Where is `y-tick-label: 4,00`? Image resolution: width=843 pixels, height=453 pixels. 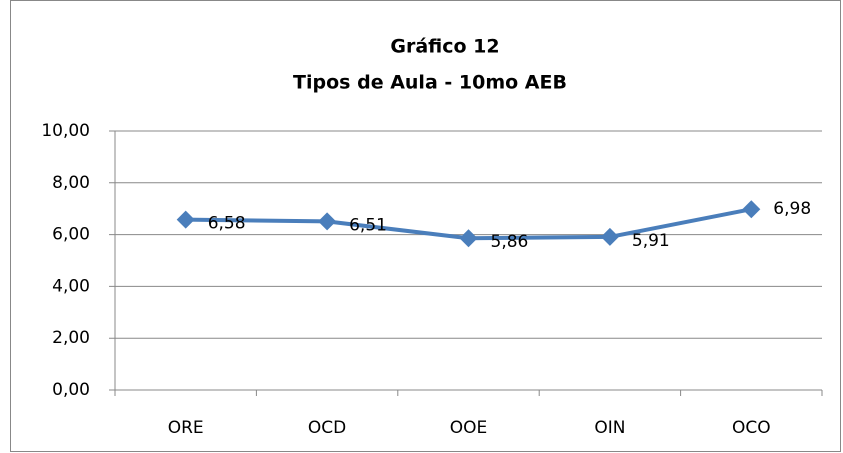
y-tick-label: 4,00 is located at coordinates (71, 286).